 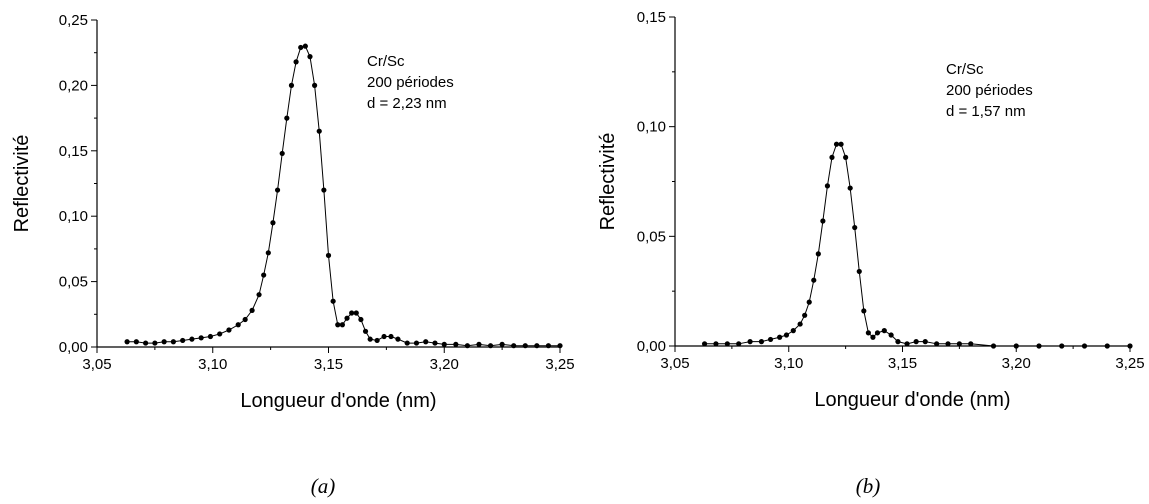 I want to click on y-tick-label: 0,20, so click(x=73, y=85).